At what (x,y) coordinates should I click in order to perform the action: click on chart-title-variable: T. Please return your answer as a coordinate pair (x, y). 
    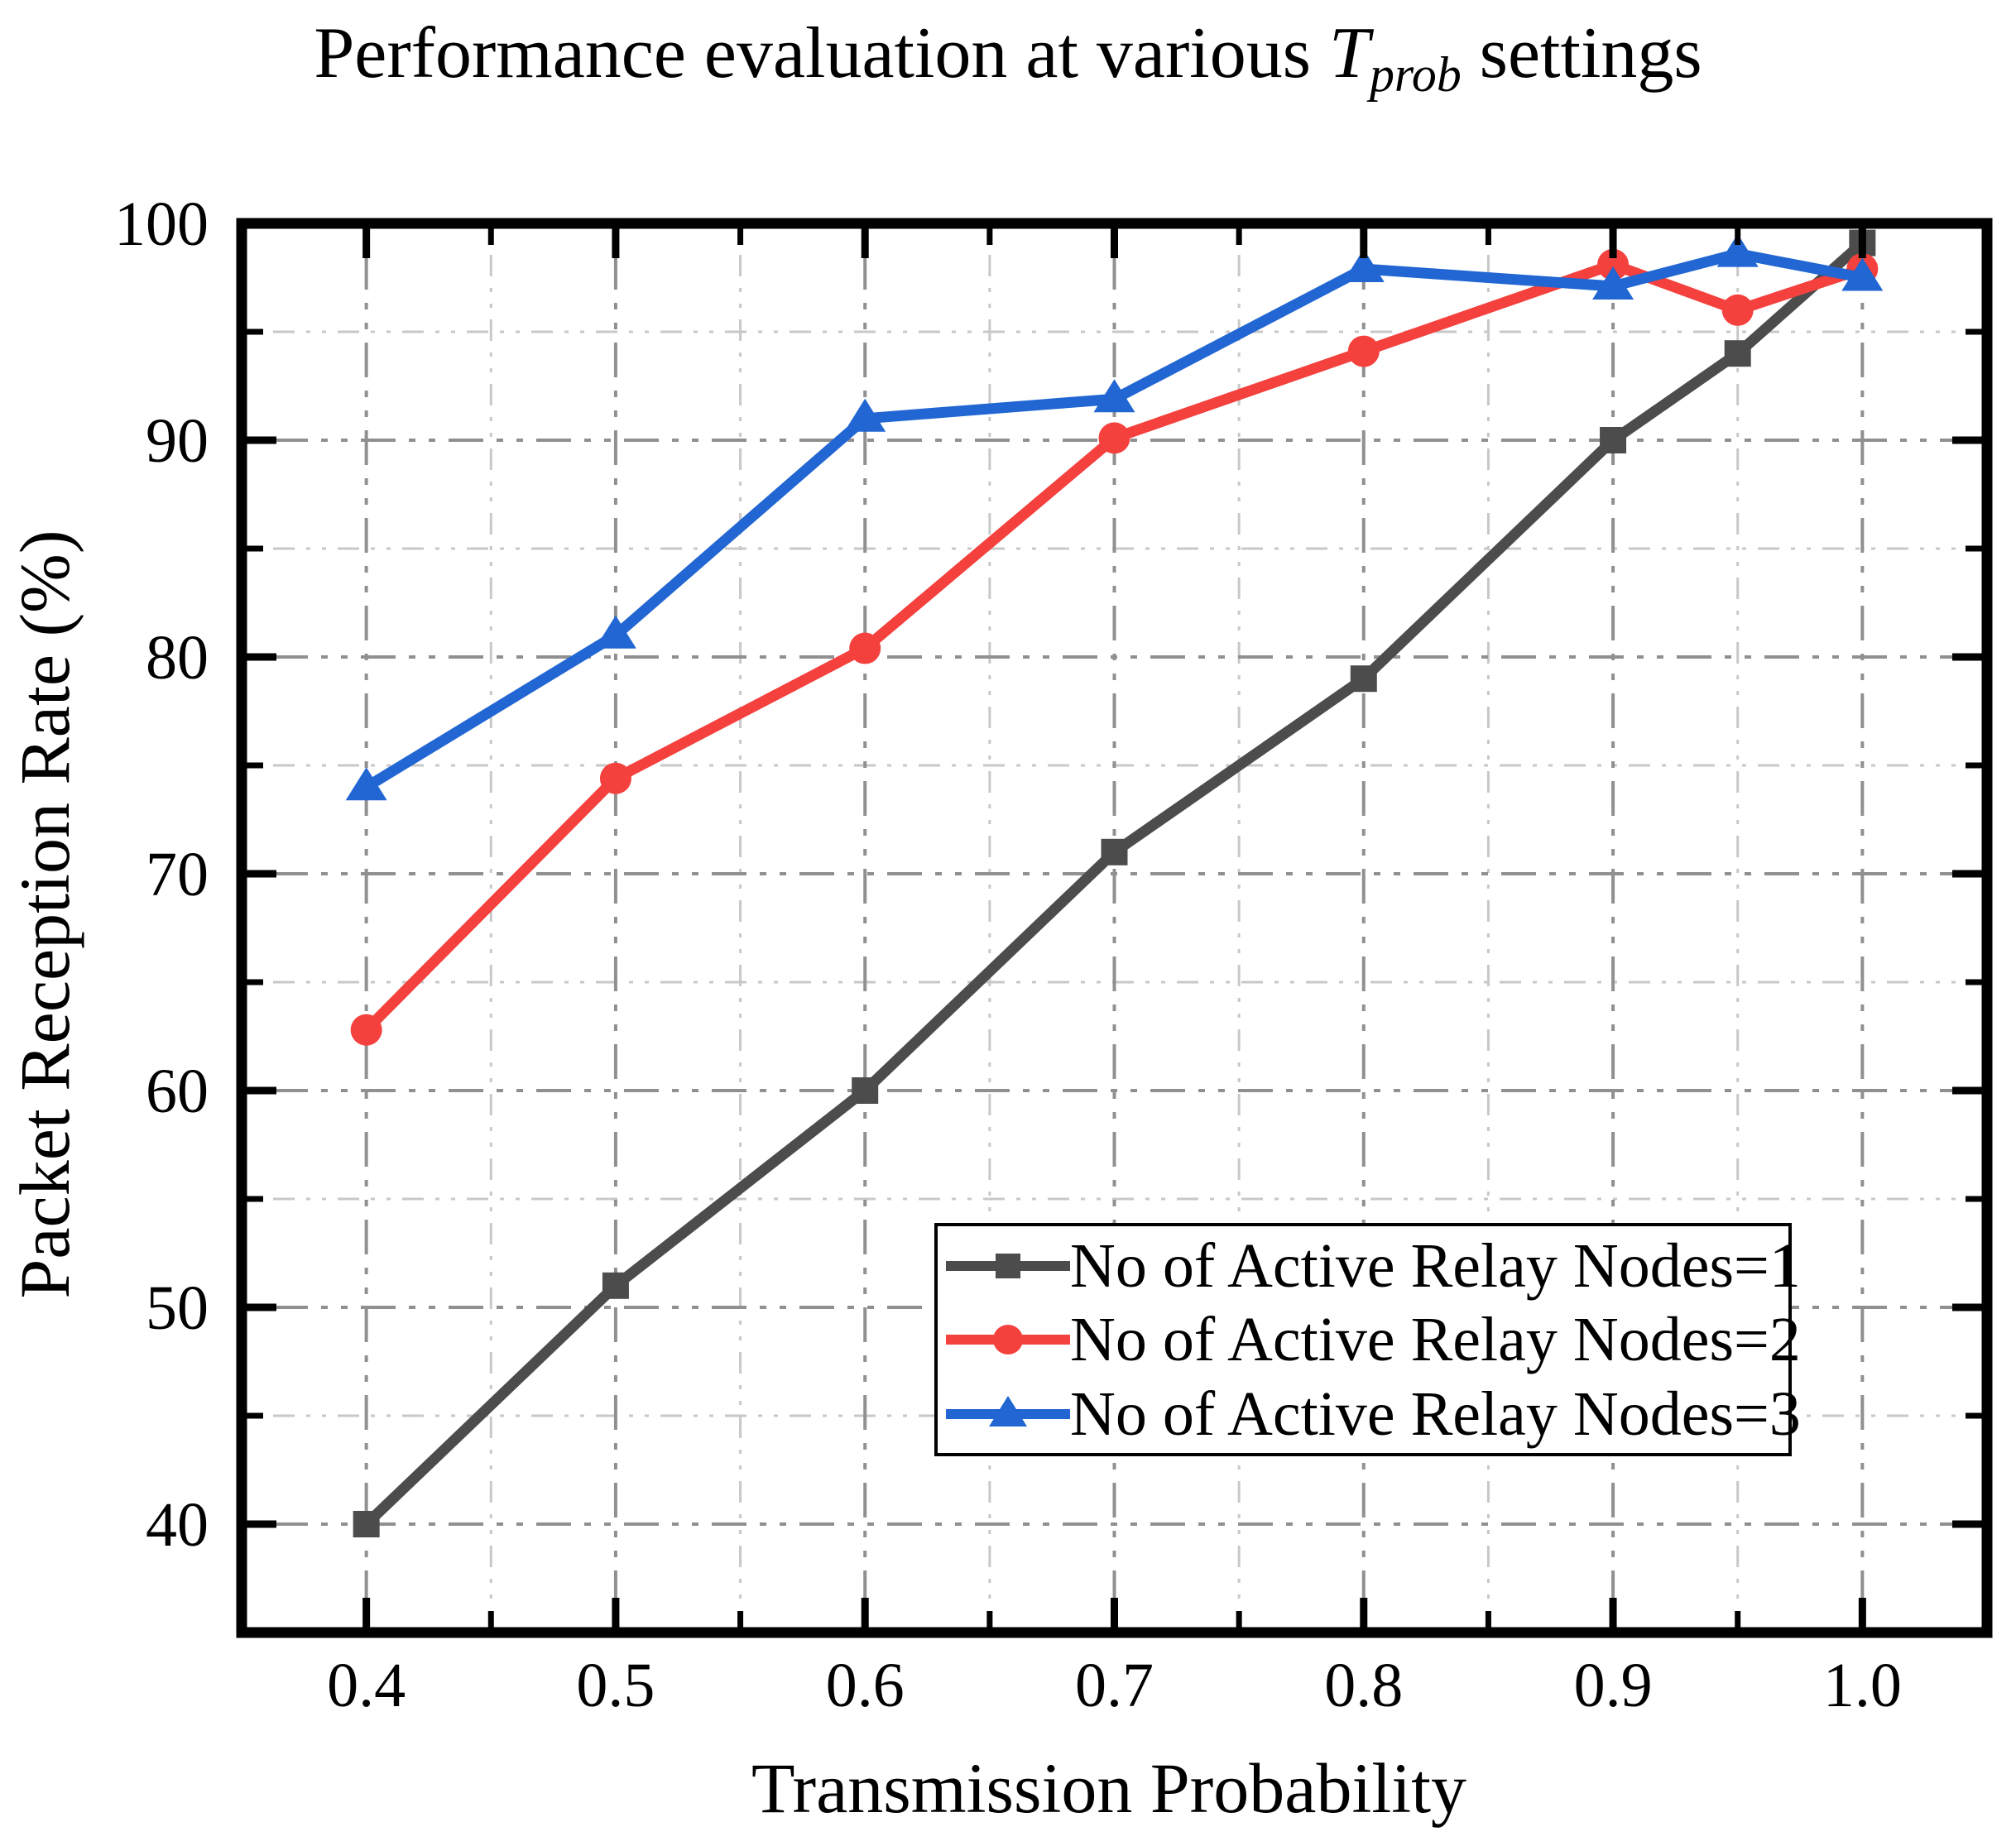
    Looking at the image, I should click on (1349, 53).